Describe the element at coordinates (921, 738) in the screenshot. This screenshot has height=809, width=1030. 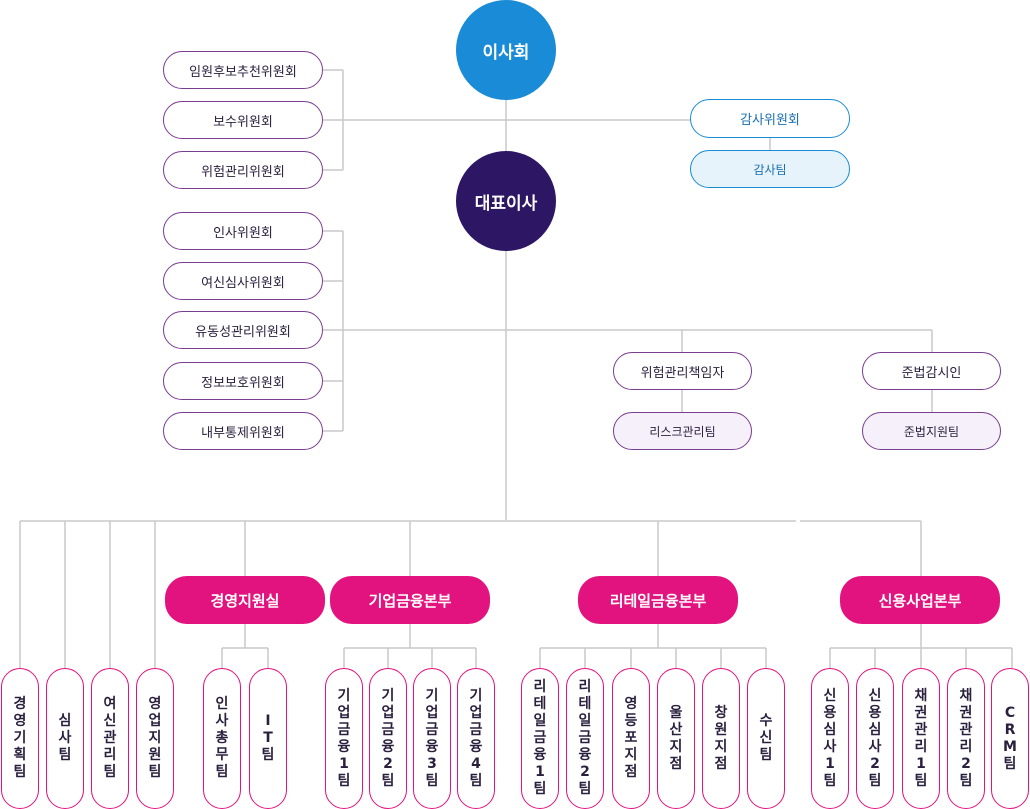
I see `team-bond-management-1: 채권관리1팀` at that location.